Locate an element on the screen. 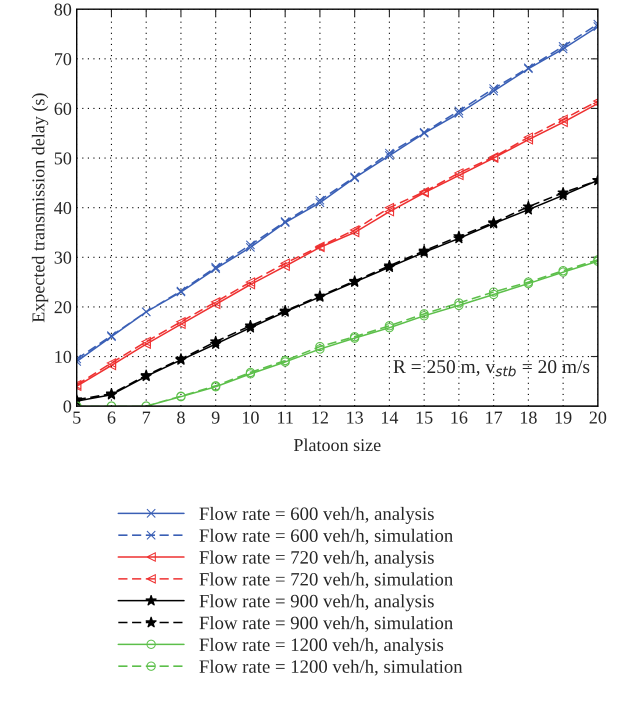 Image resolution: width=634 pixels, height=710 pixels. x-tick-label: 14 is located at coordinates (390, 418).